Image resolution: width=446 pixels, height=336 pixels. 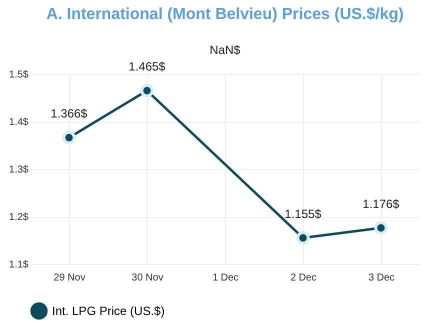 What do you see at coordinates (19, 75) in the screenshot?
I see `y-tick-label: 1.5$` at bounding box center [19, 75].